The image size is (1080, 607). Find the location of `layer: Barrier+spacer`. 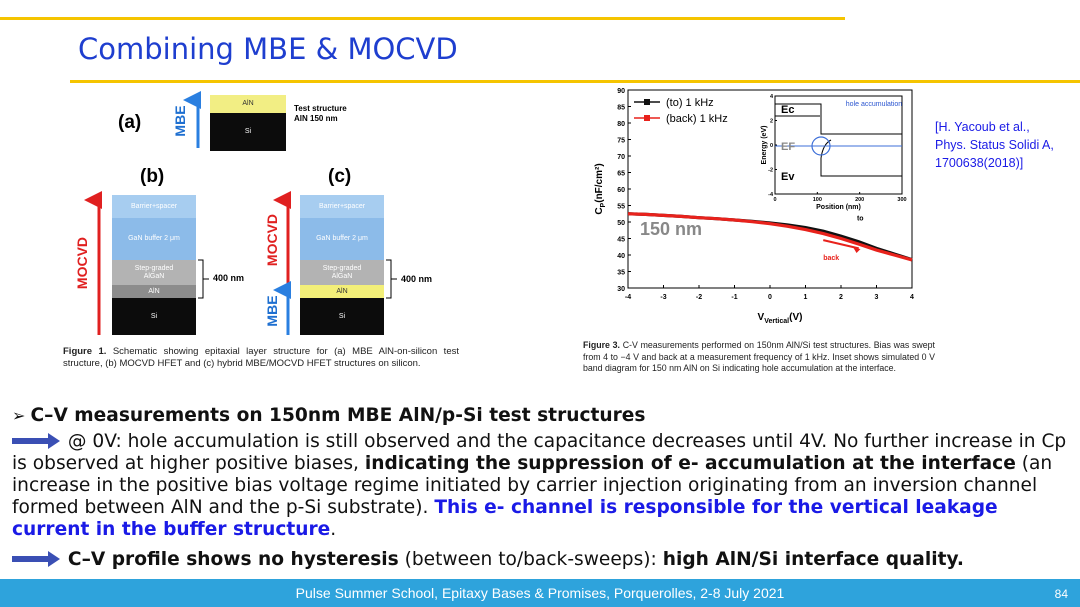

layer: Barrier+spacer is located at coordinates (342, 206).